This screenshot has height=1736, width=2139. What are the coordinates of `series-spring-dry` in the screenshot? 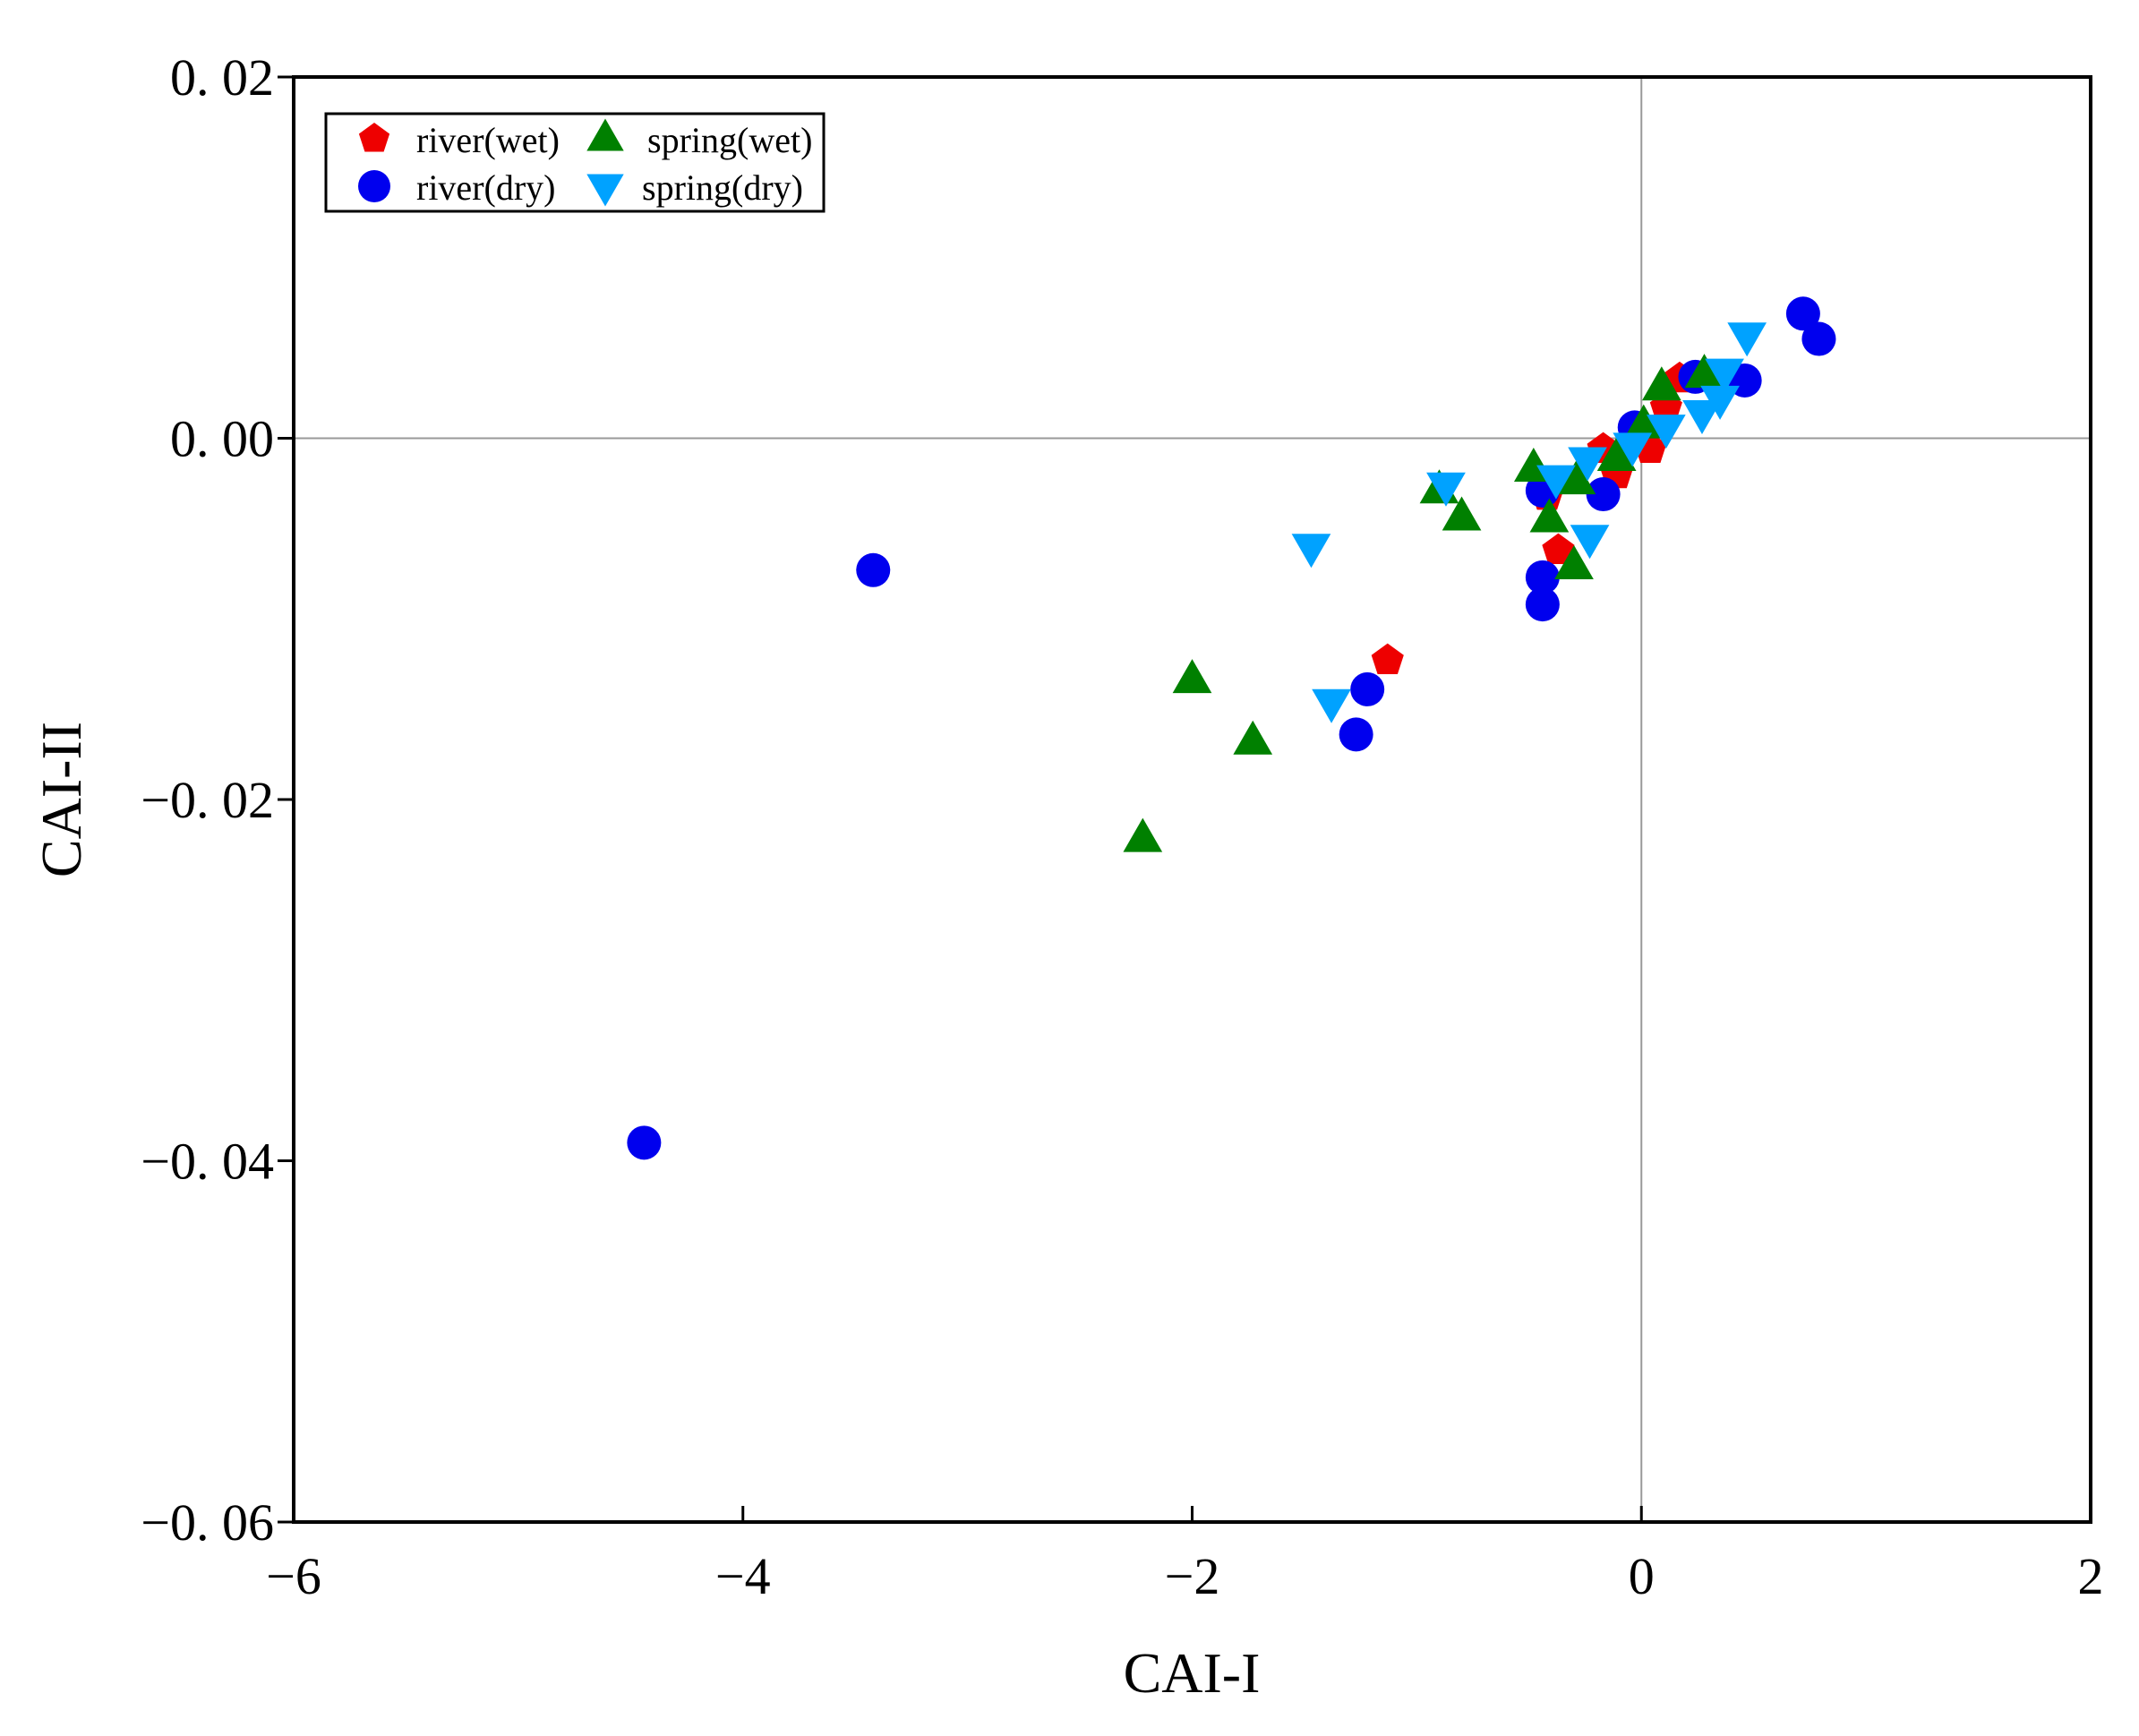 It's located at (1529, 522).